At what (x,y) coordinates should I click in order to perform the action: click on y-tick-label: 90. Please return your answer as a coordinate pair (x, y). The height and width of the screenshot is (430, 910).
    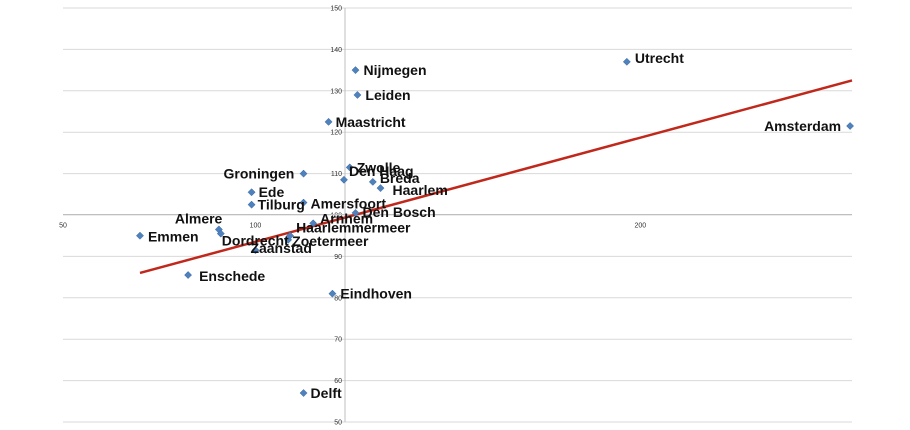
    Looking at the image, I should click on (338, 257).